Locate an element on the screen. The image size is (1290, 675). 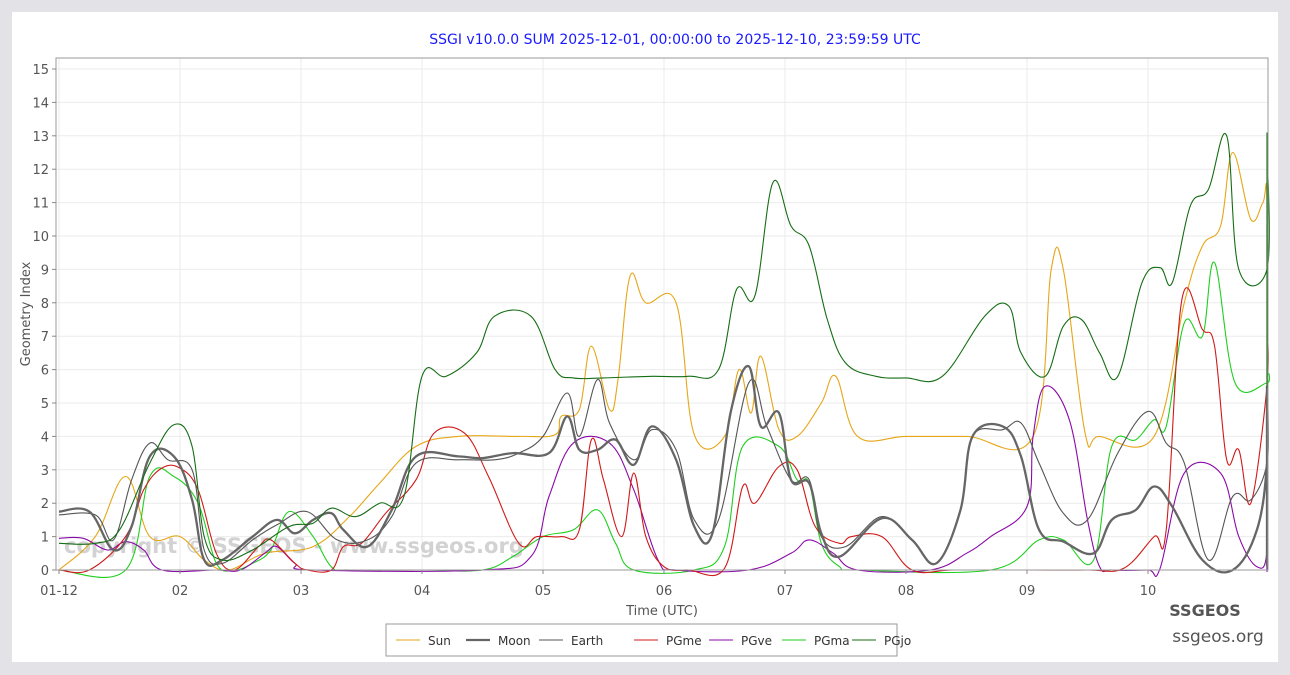
legend-label-pgve: PGve is located at coordinates (756, 641).